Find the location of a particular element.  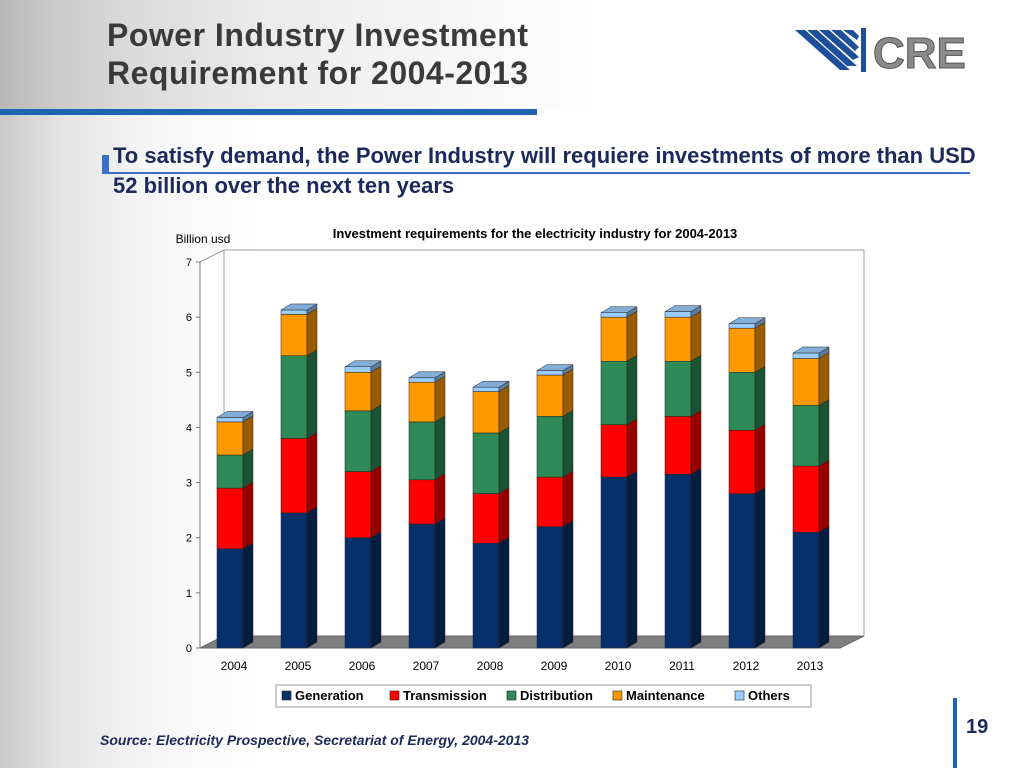

title-line-2: Requirement for 2004-2013 is located at coordinates (318, 73).